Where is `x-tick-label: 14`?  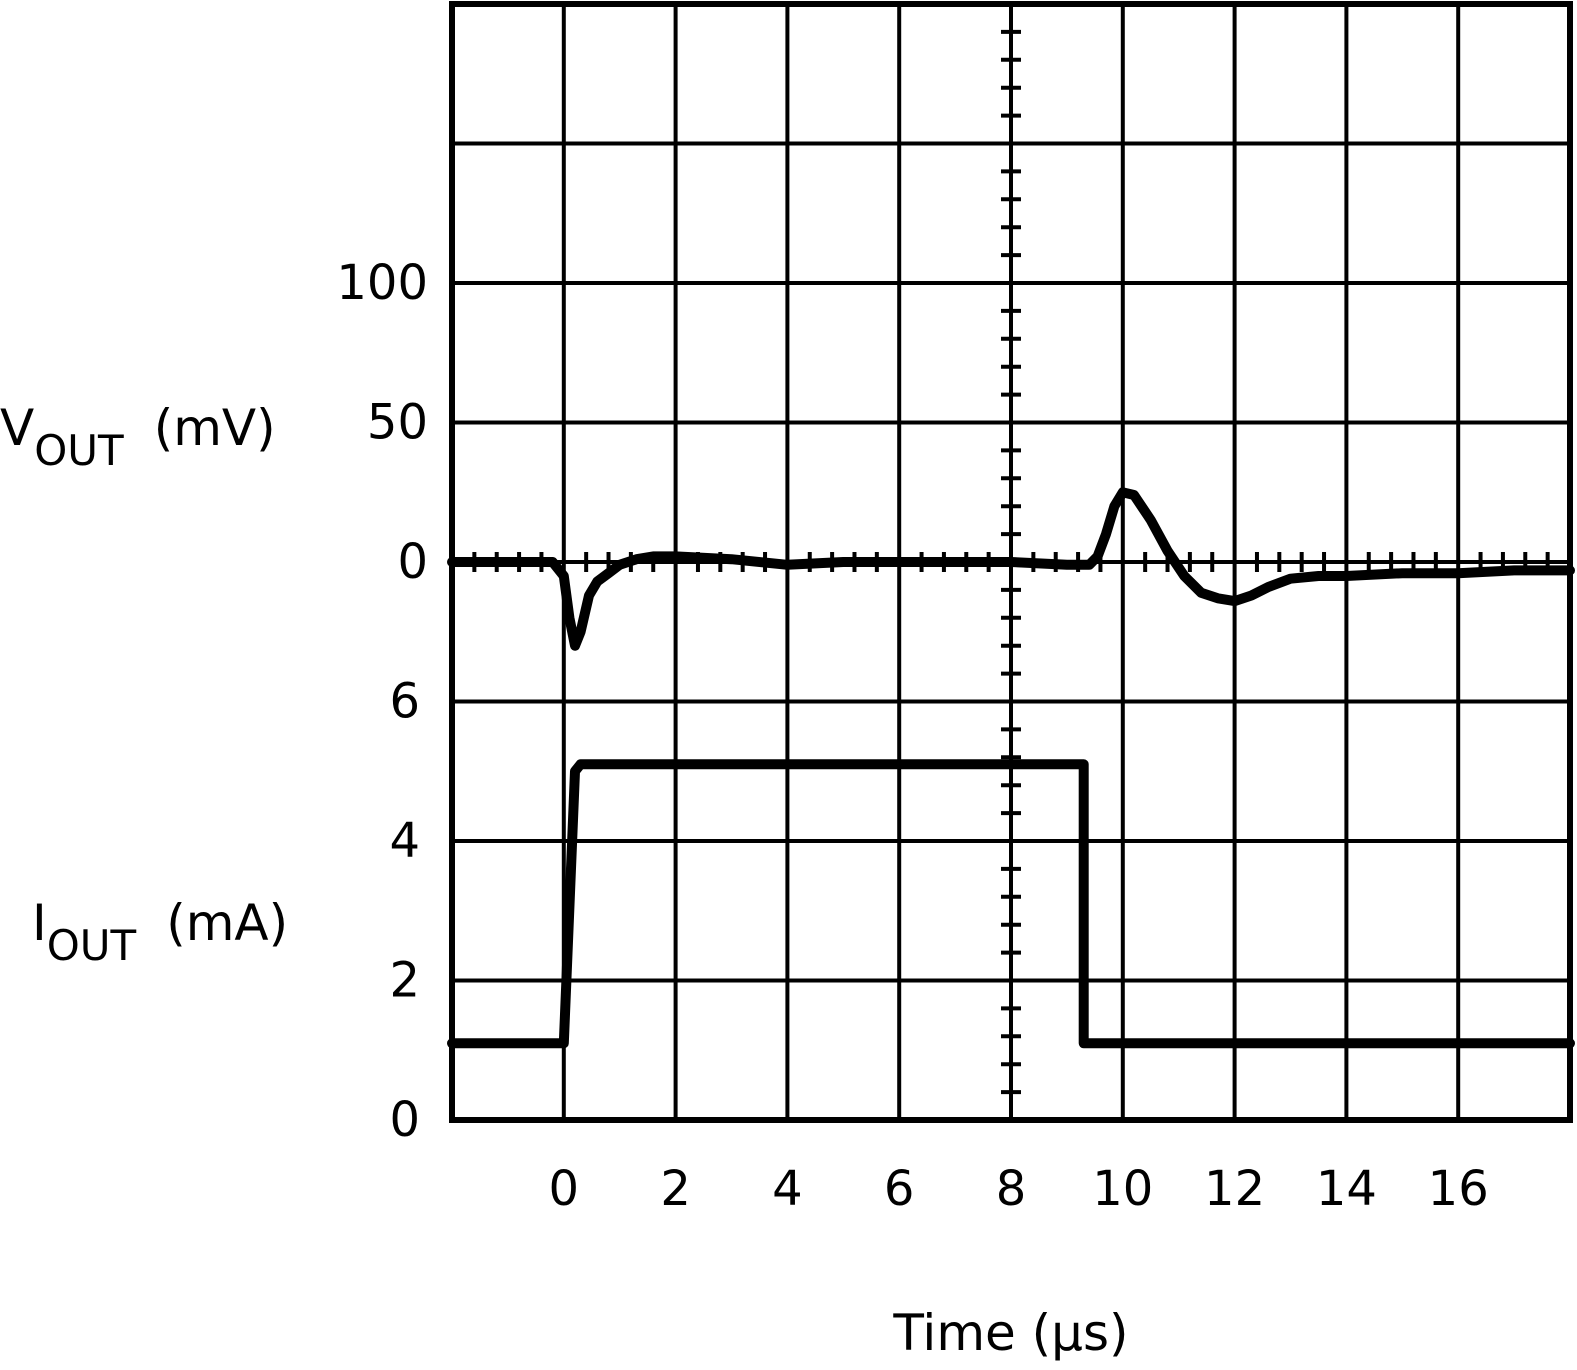
x-tick-label: 14 is located at coordinates (1346, 1189).